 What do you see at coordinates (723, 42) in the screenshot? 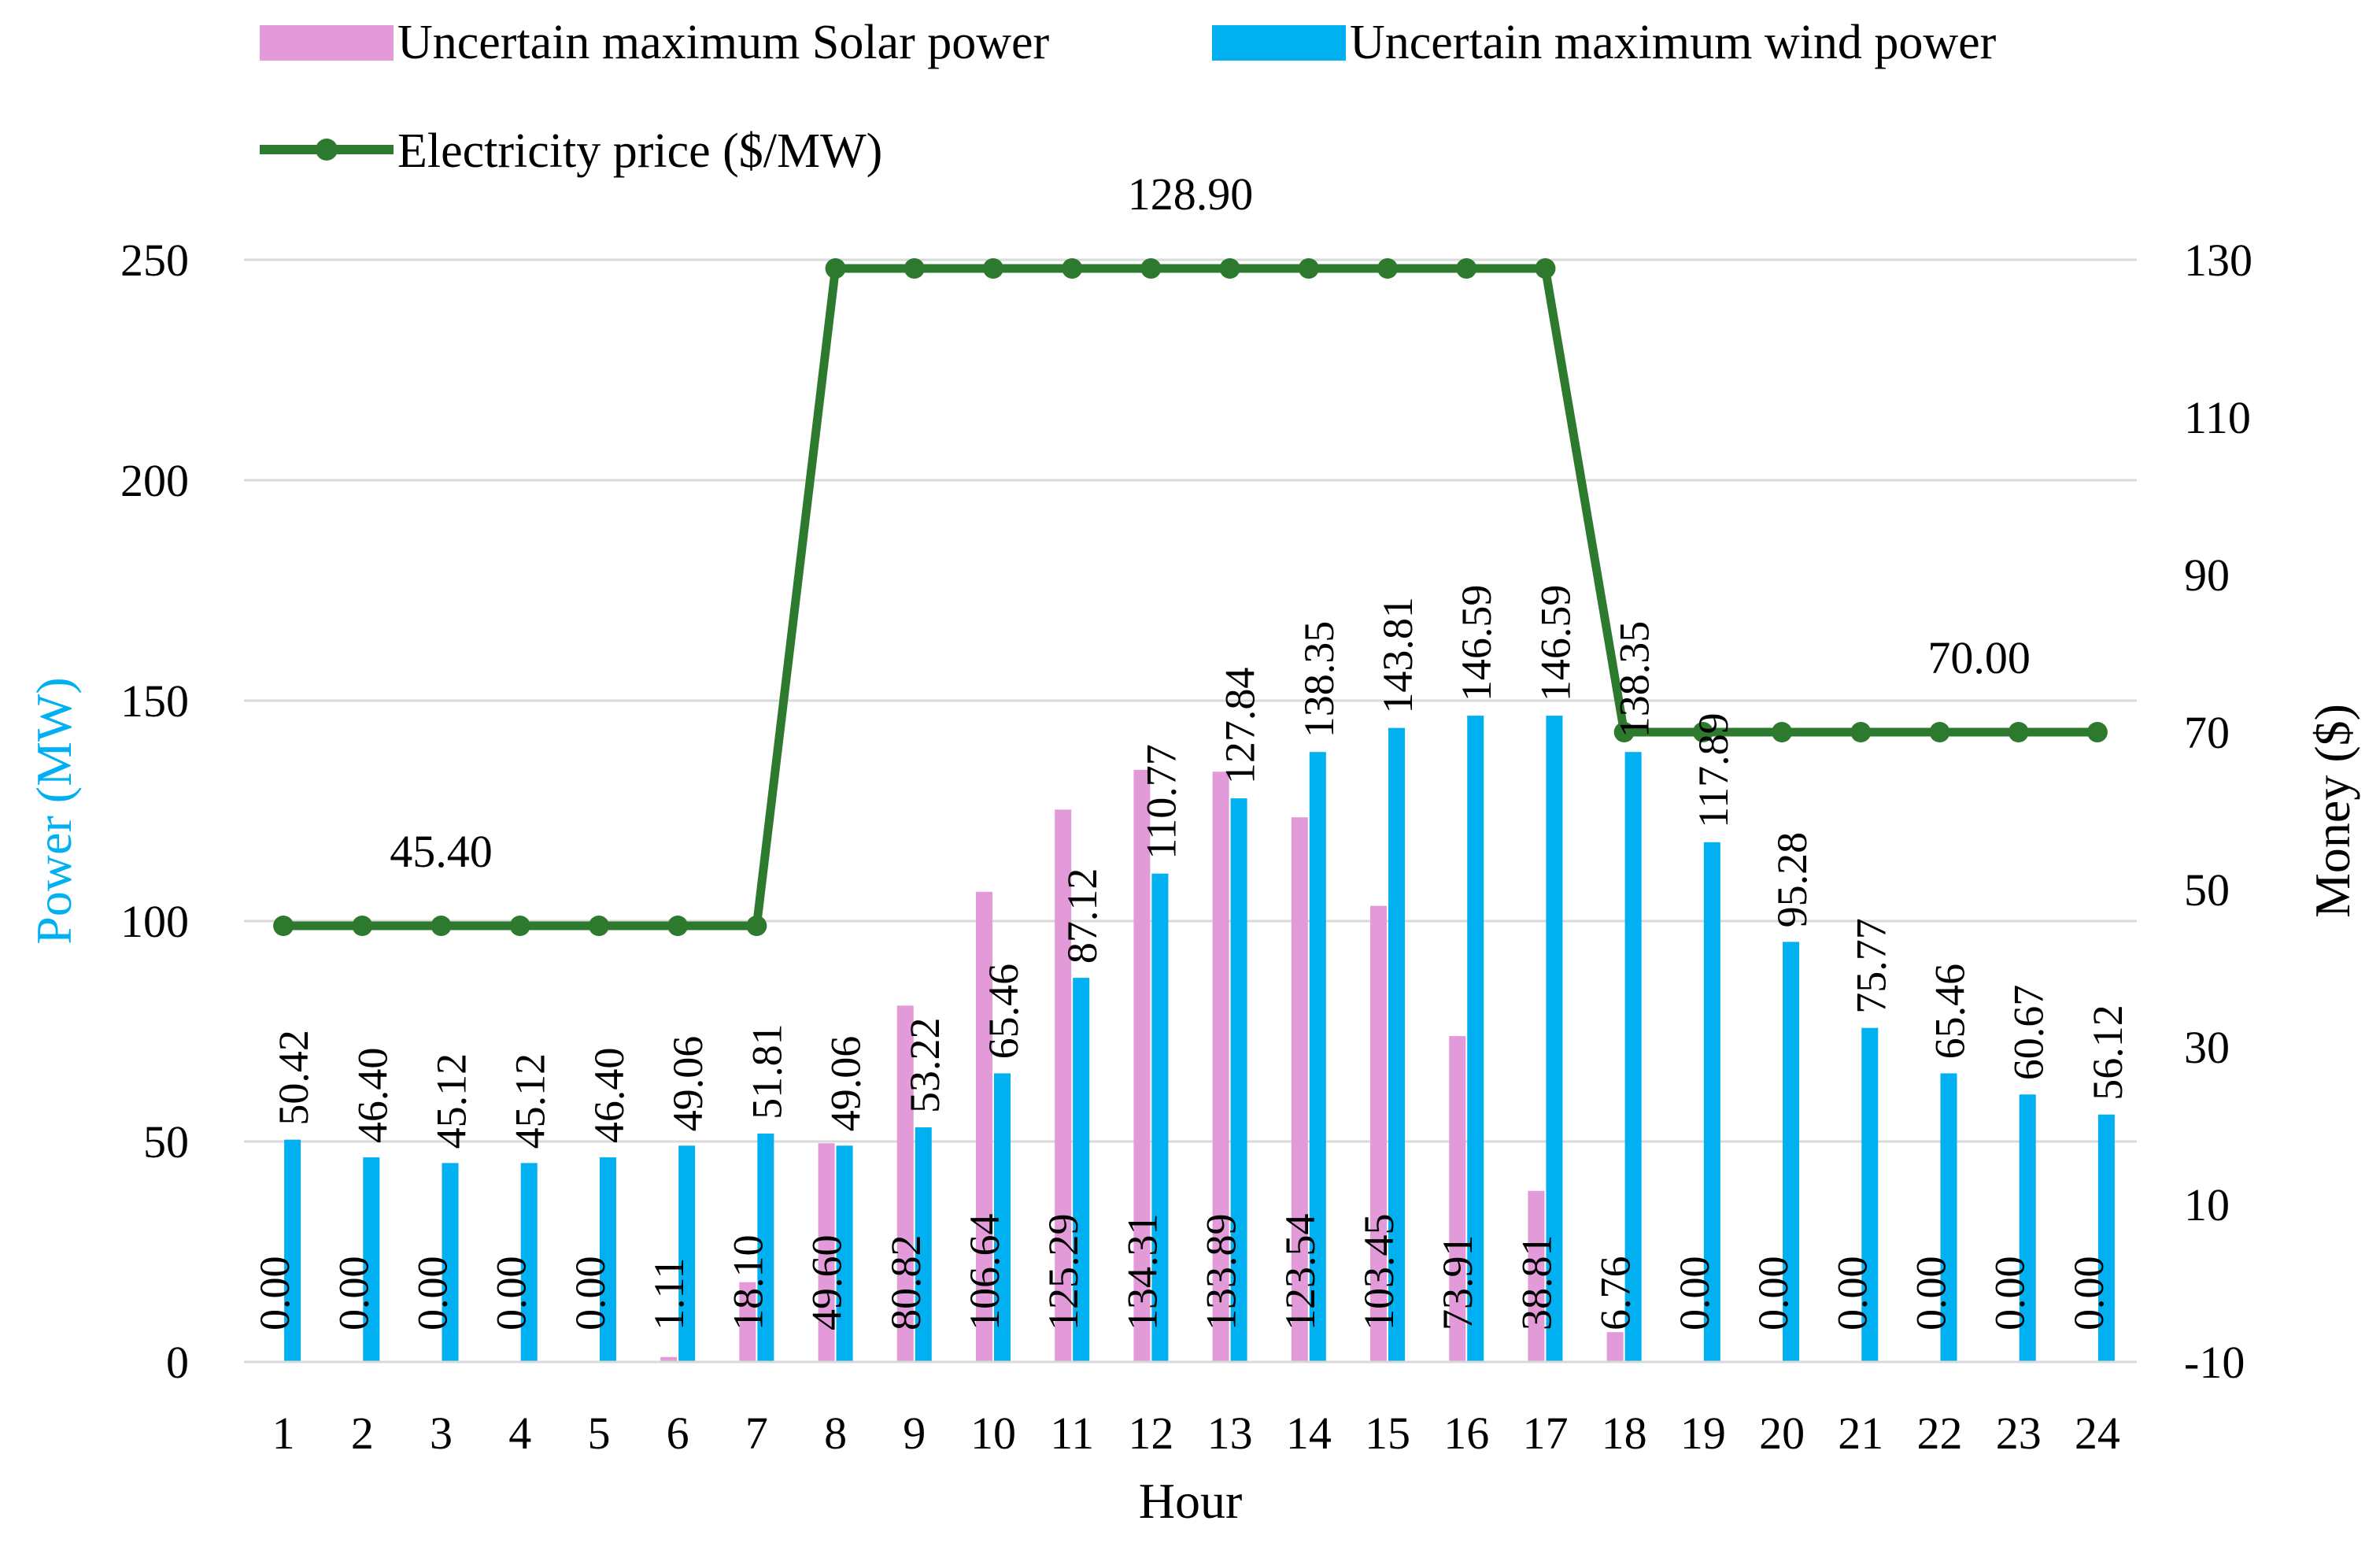
I see `legend-solar-label: Uncertain maximum Solar power` at bounding box center [723, 42].